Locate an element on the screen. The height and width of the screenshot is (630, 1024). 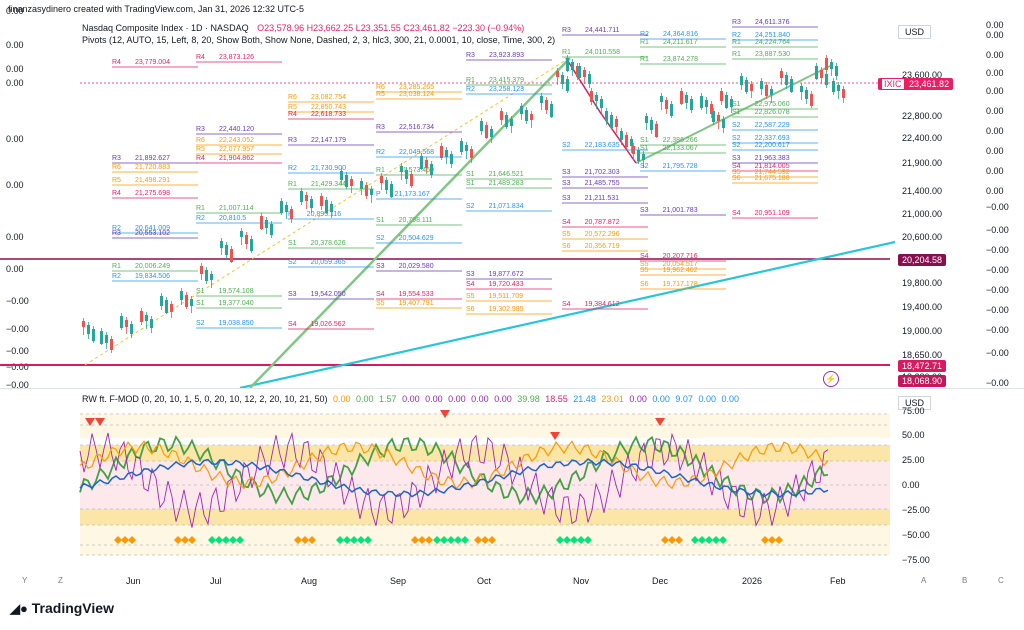
pivot-label: S2 20,504.629 is located at coordinates (405, 238).